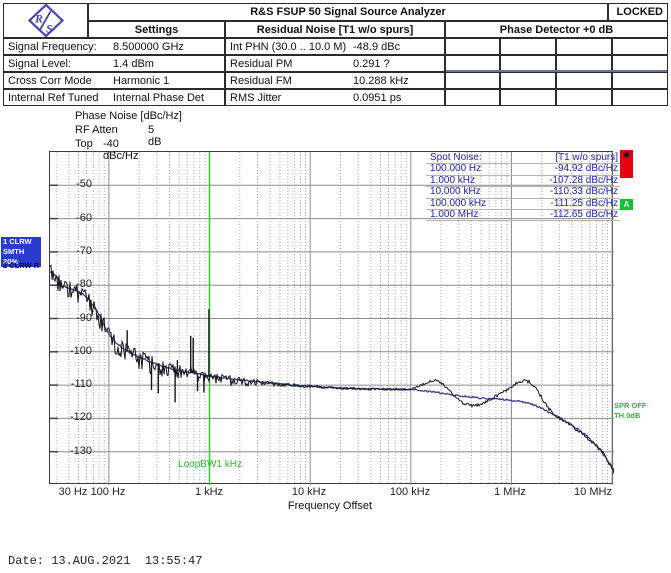 This screenshot has width=671, height=573. What do you see at coordinates (586, 169) in the screenshot?
I see `spot-noise-value: -94.92 dBc/Hz` at bounding box center [586, 169].